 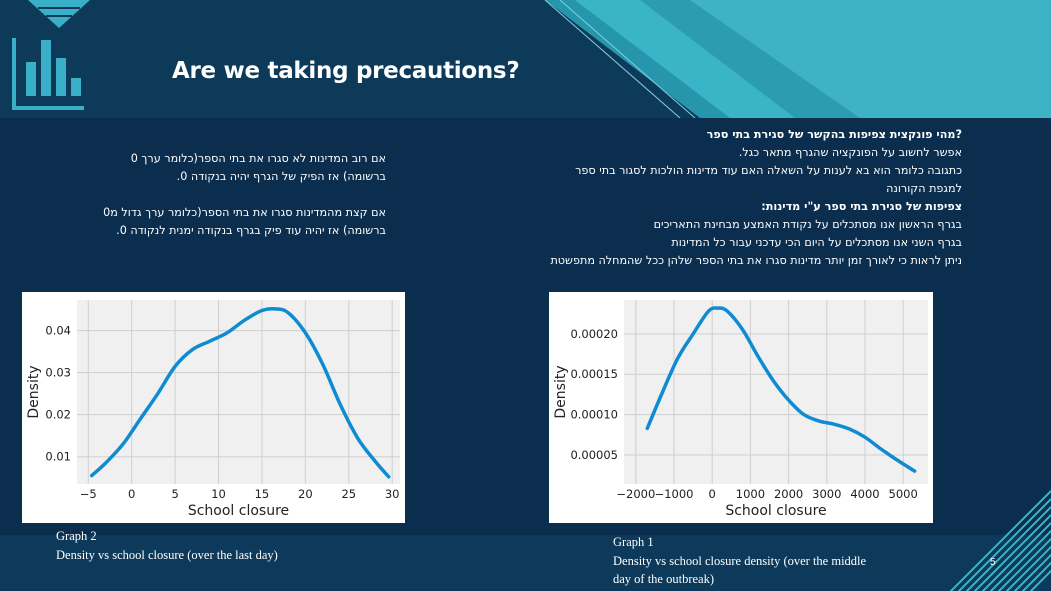 I want to click on x-tick-label: 5000, so click(x=903, y=494).